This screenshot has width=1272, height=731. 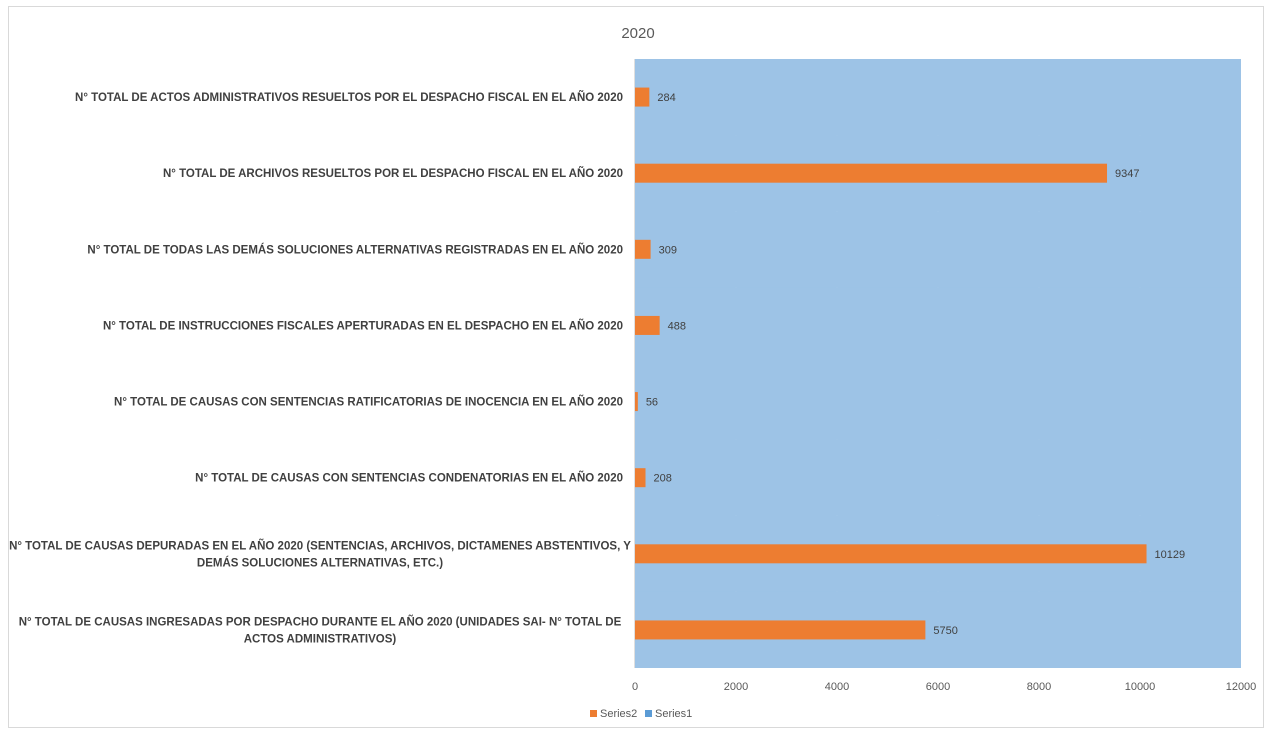 What do you see at coordinates (677, 326) in the screenshot?
I see `data-label: 488` at bounding box center [677, 326].